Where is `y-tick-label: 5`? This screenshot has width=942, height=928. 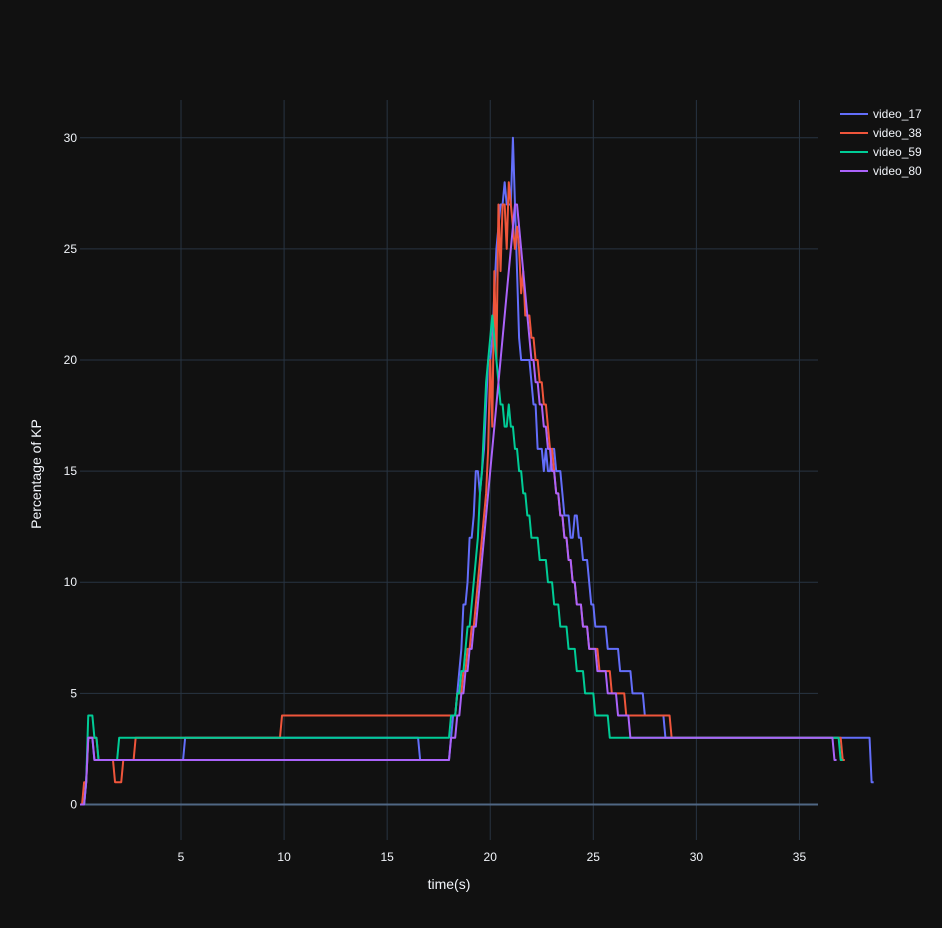
y-tick-label: 5 is located at coordinates (73, 693).